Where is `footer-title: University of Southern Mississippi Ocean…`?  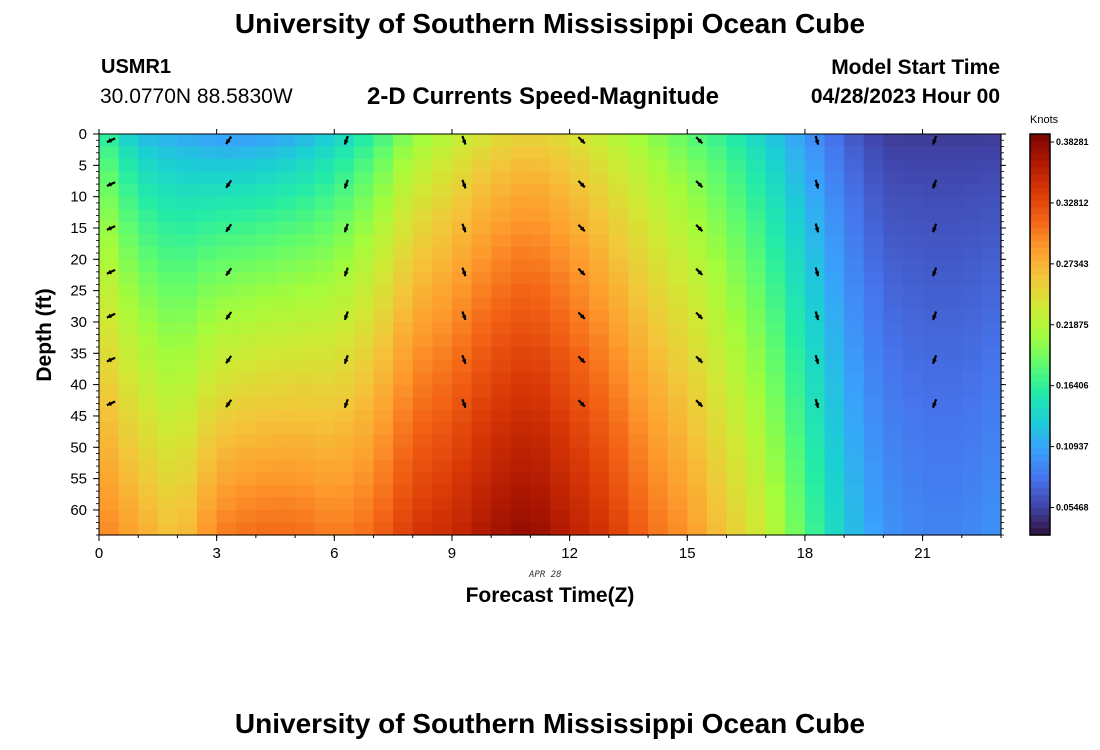 footer-title: University of Southern Mississippi Ocean… is located at coordinates (550, 723).